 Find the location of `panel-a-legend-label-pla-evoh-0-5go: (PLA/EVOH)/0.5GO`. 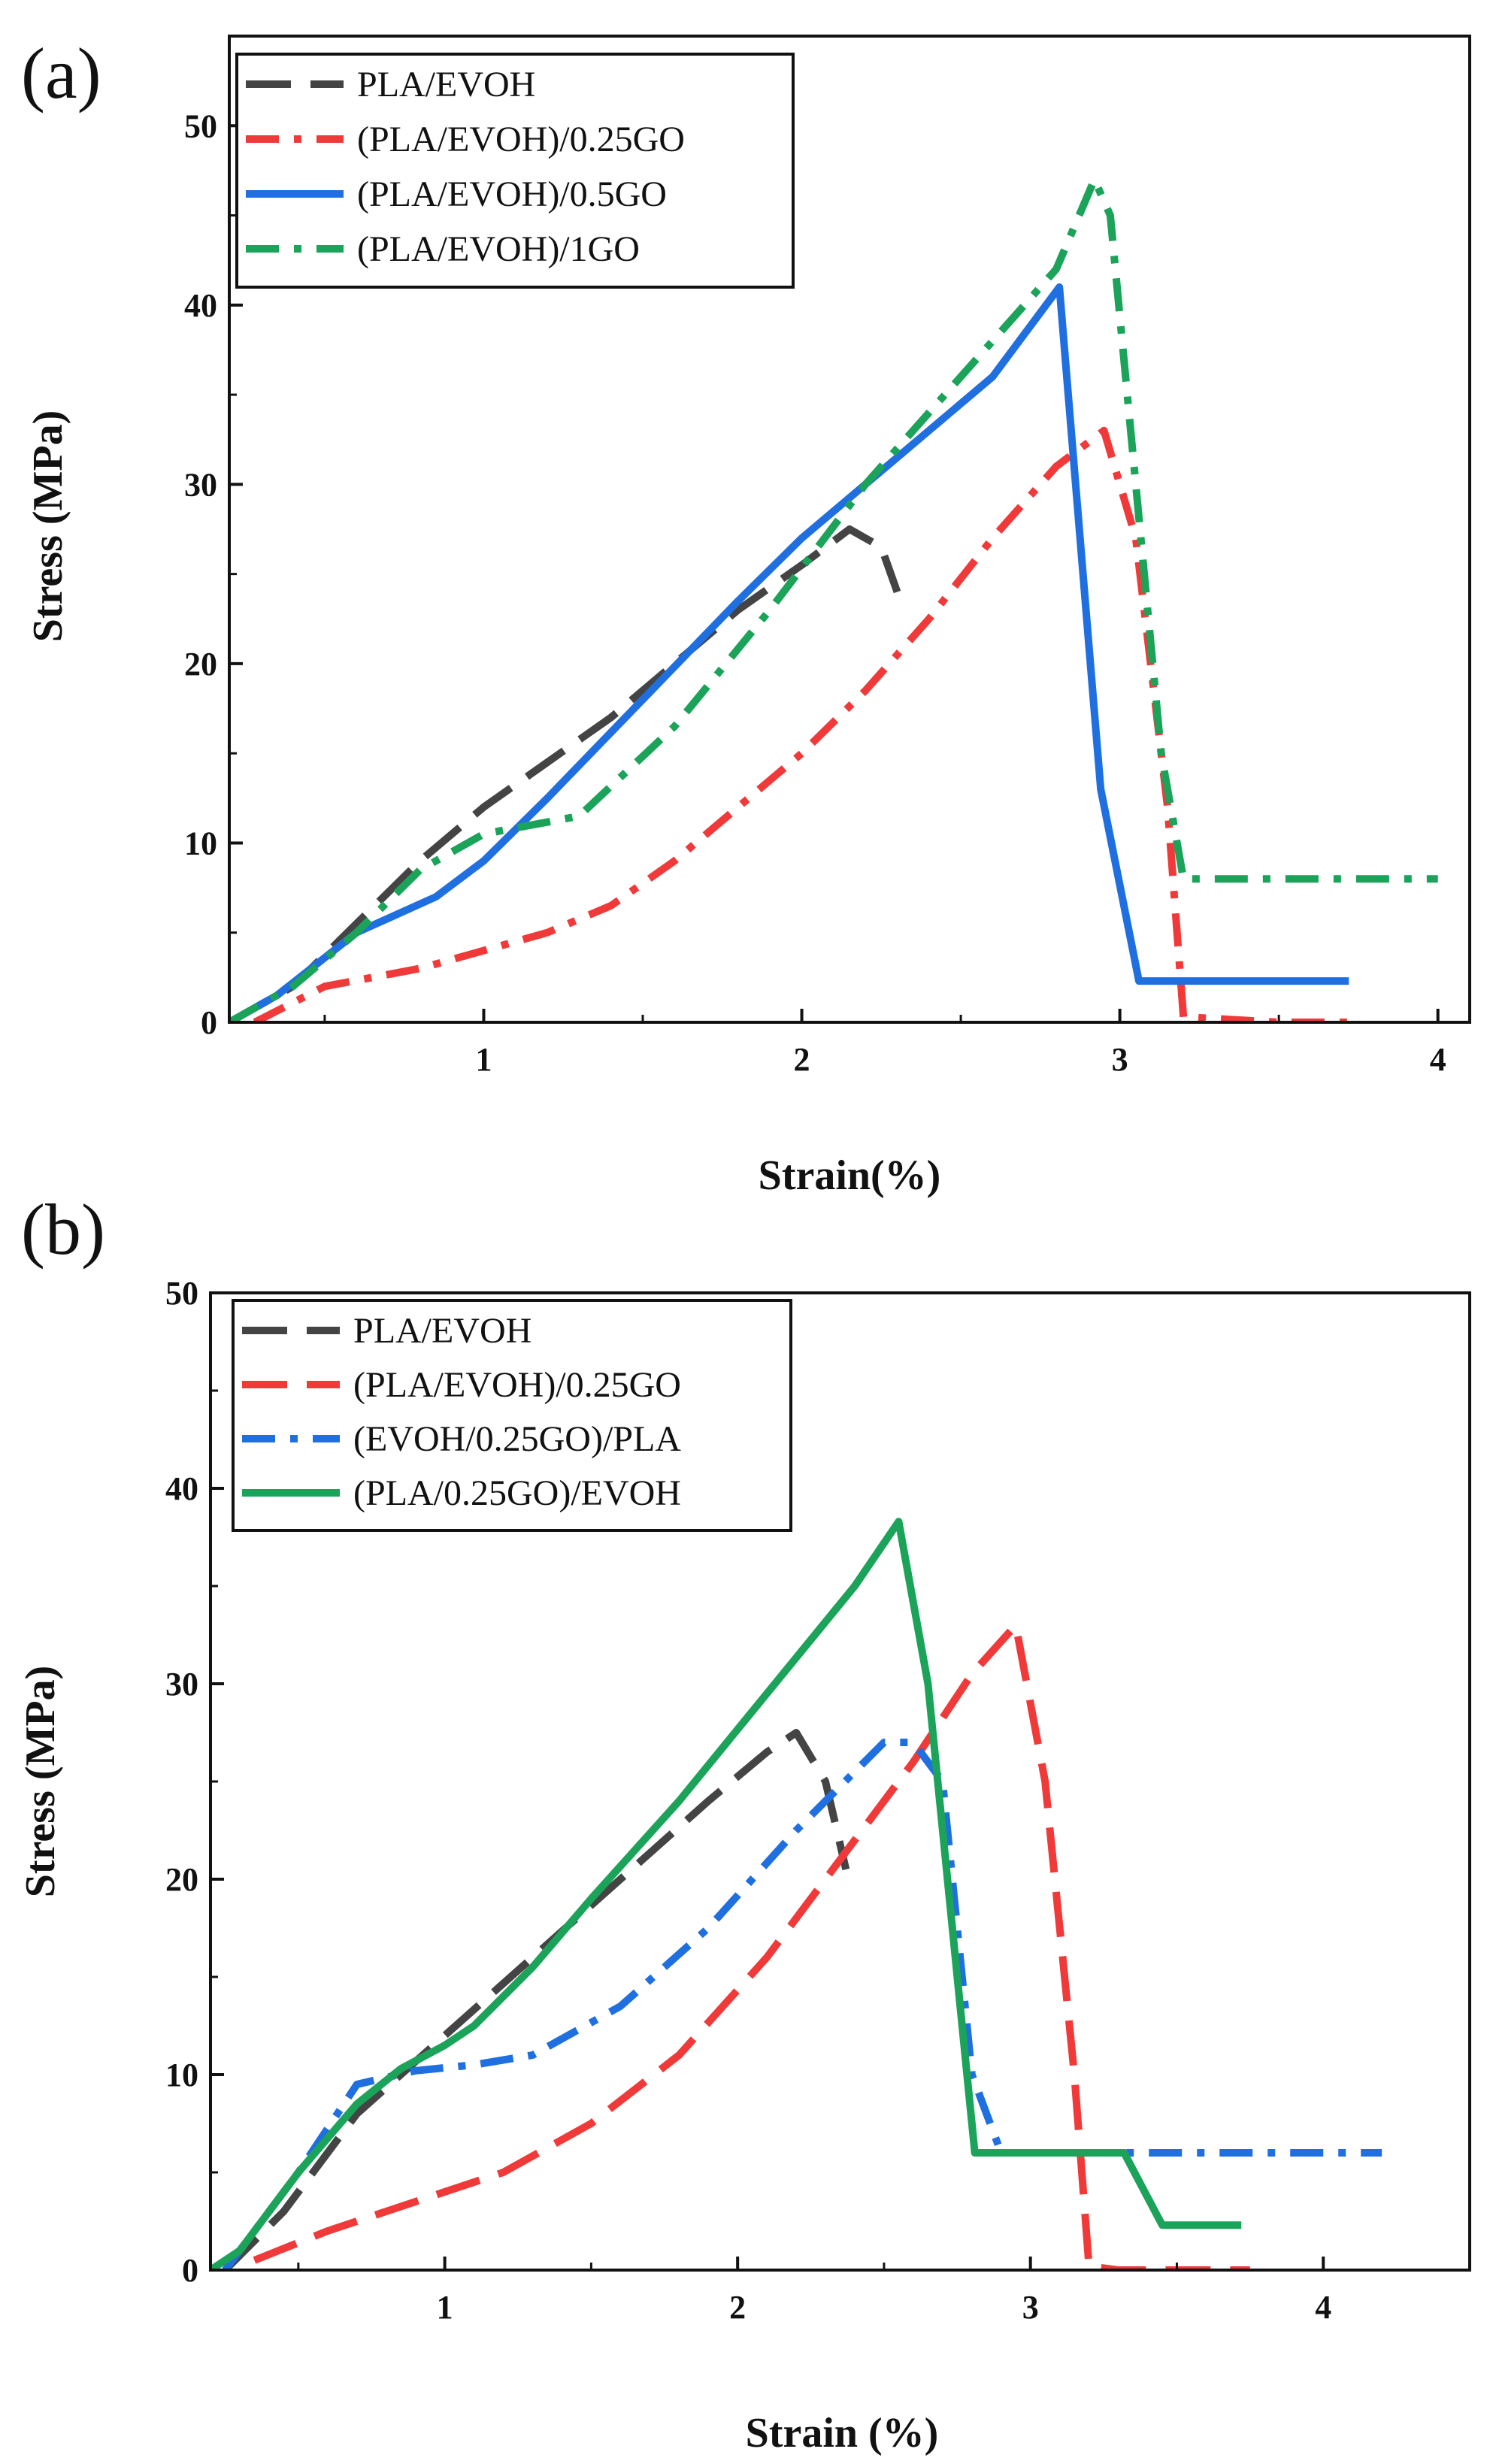

panel-a-legend-label-pla-evoh-0-5go: (PLA/EVOH)/0.5GO is located at coordinates (512, 194).